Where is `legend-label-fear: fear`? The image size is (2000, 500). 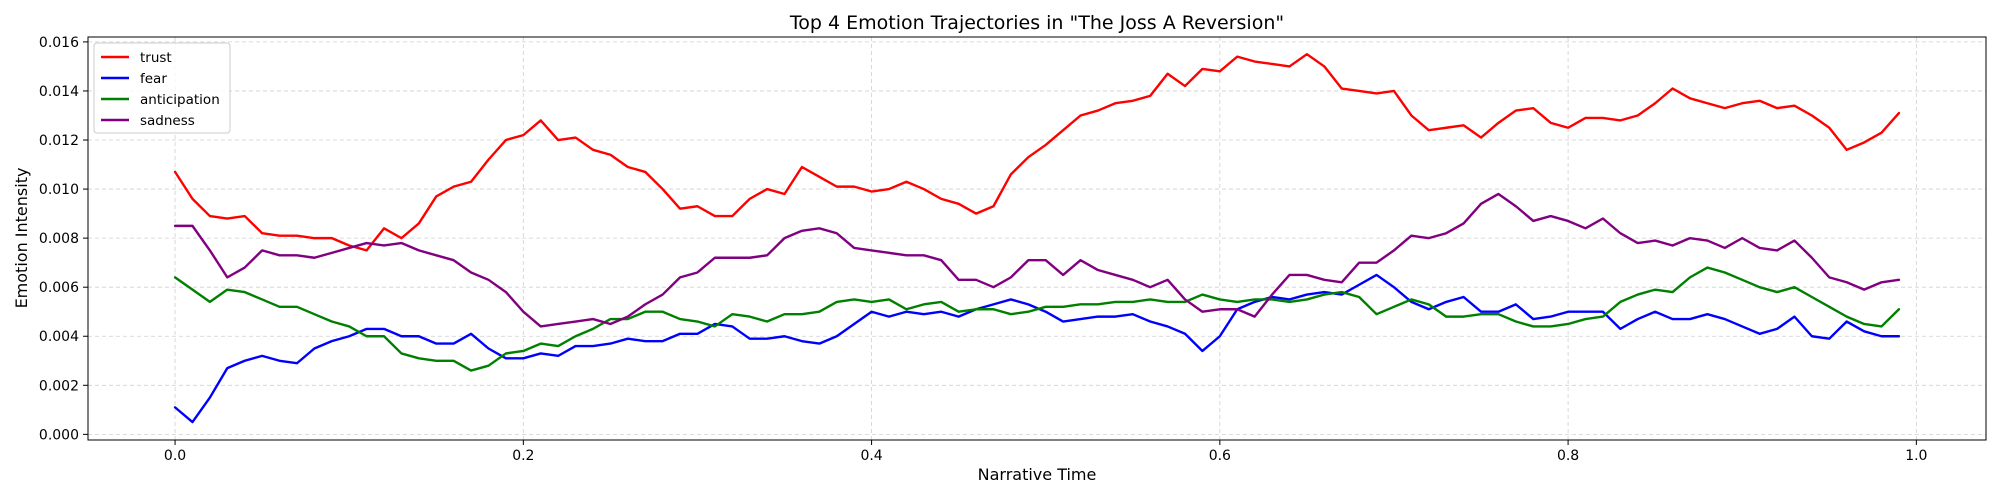
legend-label-fear: fear is located at coordinates (153, 79).